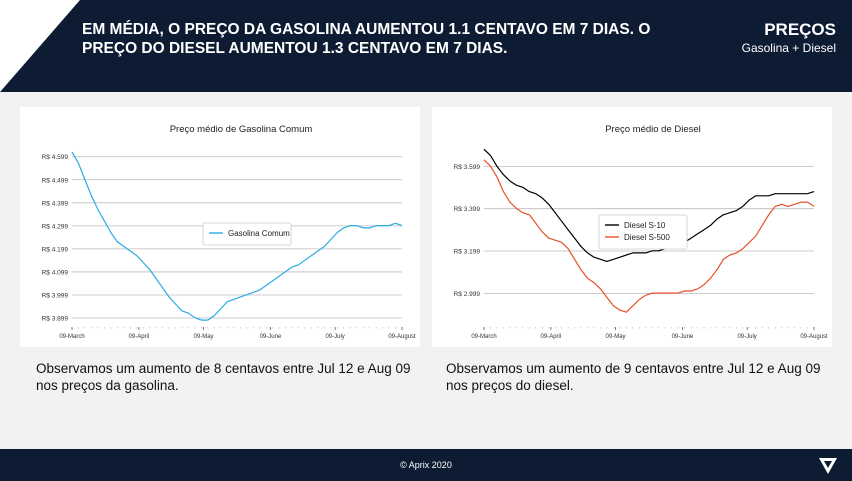 The width and height of the screenshot is (852, 481). I want to click on gasolina-x-tick-label: 09-March, so click(71, 337).